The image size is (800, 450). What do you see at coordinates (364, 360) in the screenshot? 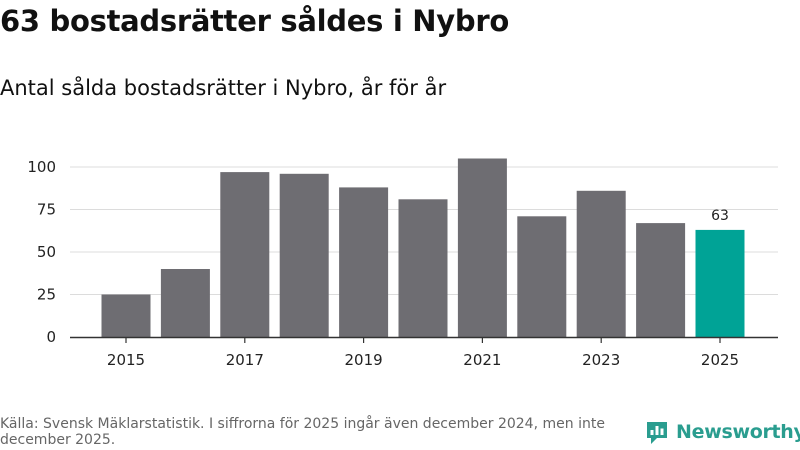
I see `x-tick-label: 2019` at bounding box center [364, 360].